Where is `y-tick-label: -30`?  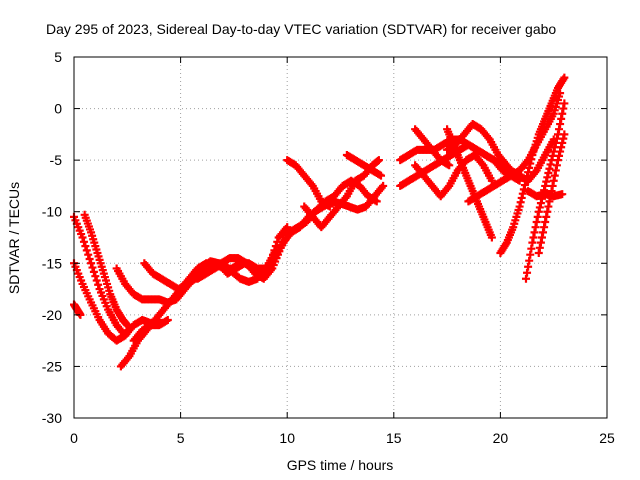 y-tick-label: -30 is located at coordinates (52, 418).